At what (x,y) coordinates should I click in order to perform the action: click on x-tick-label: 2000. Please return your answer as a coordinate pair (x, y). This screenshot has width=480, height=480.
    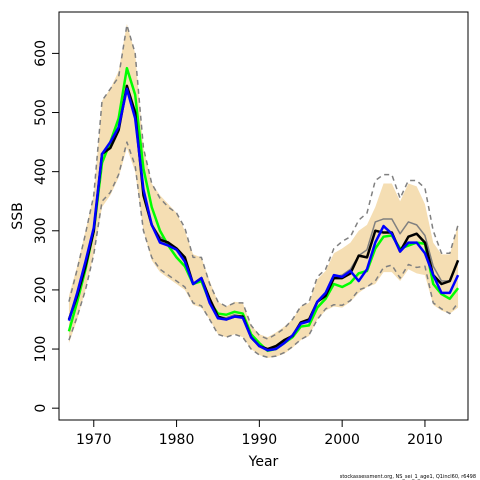
    Looking at the image, I should click on (342, 440).